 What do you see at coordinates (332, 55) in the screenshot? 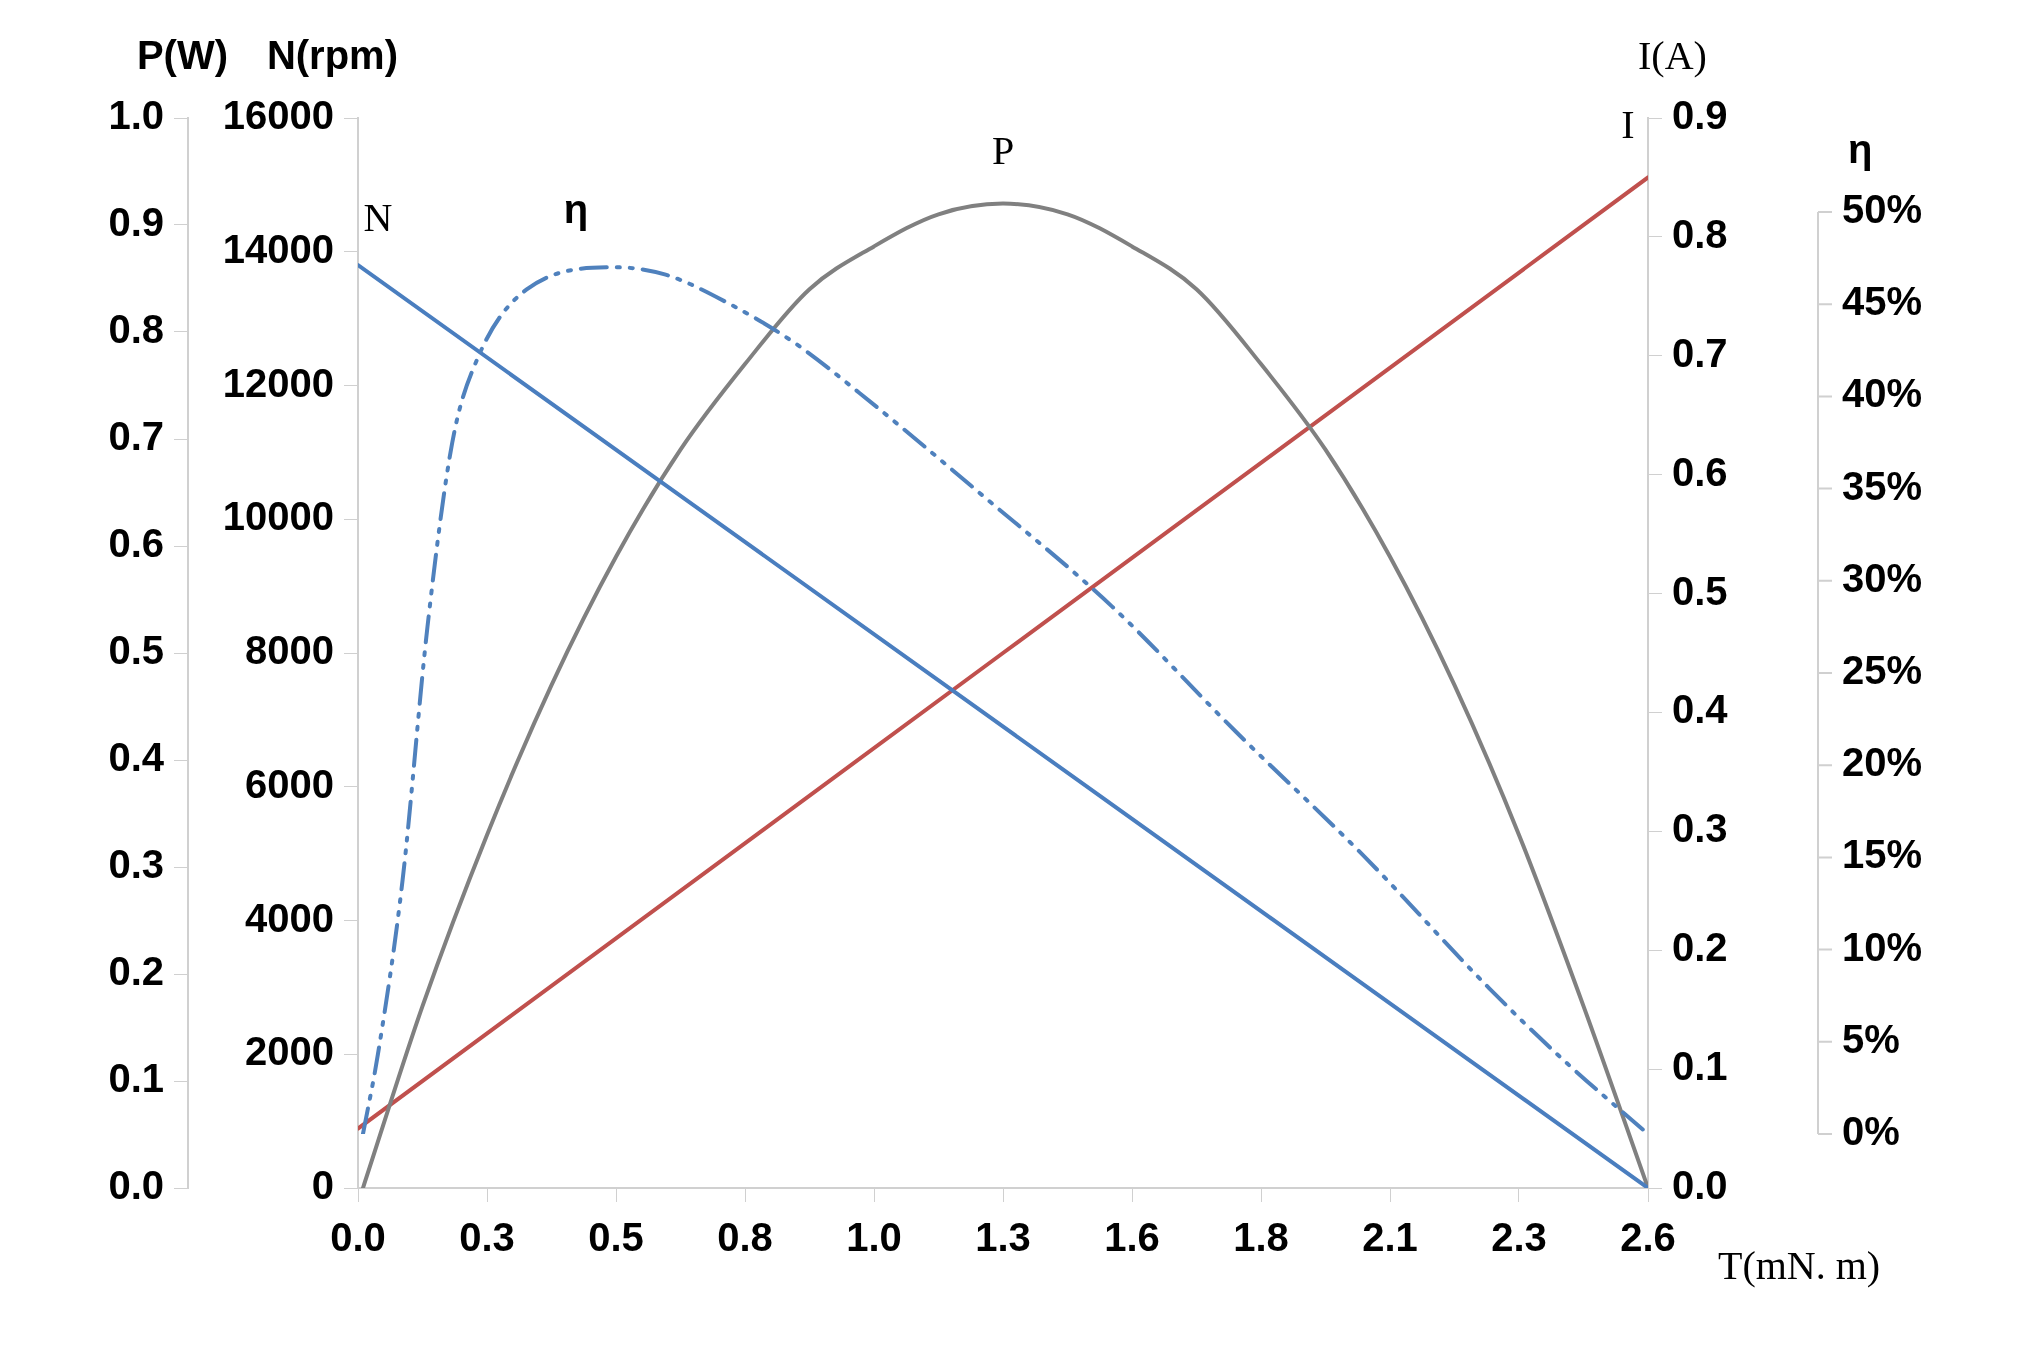
I see `y2-axis-title: N(rpm)` at bounding box center [332, 55].